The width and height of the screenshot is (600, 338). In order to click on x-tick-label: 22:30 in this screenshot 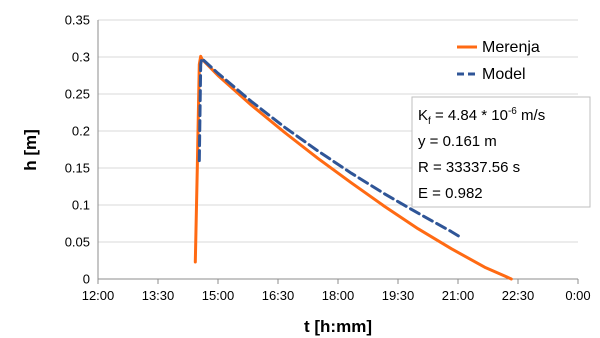, I will do `click(518, 295)`.